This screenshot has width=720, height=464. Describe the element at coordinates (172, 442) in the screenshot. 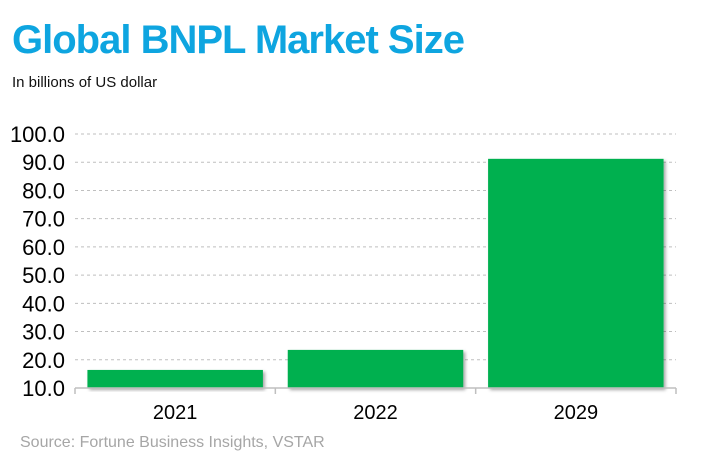

I see `source-note: Source: Fortune Business Insights, VSTAR` at that location.